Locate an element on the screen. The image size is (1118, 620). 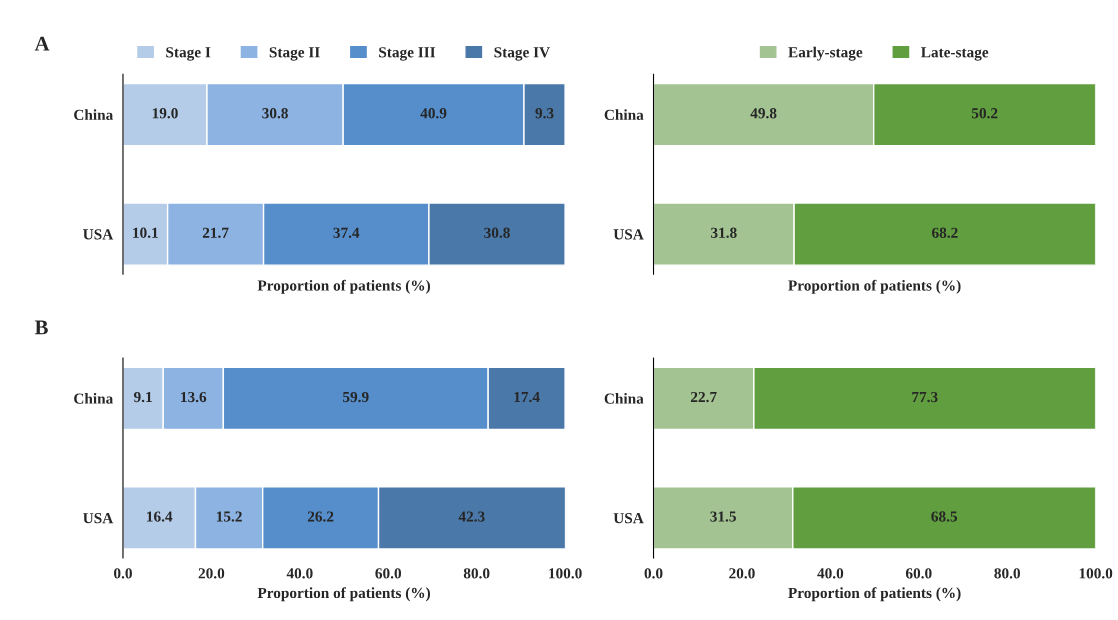
data-label: 10.1 is located at coordinates (145, 232).